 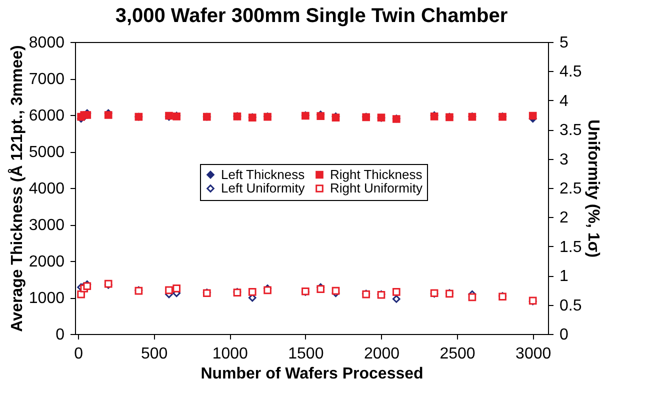 What do you see at coordinates (564, 159) in the screenshot?
I see `y2-tick-label: 3` at bounding box center [564, 159].